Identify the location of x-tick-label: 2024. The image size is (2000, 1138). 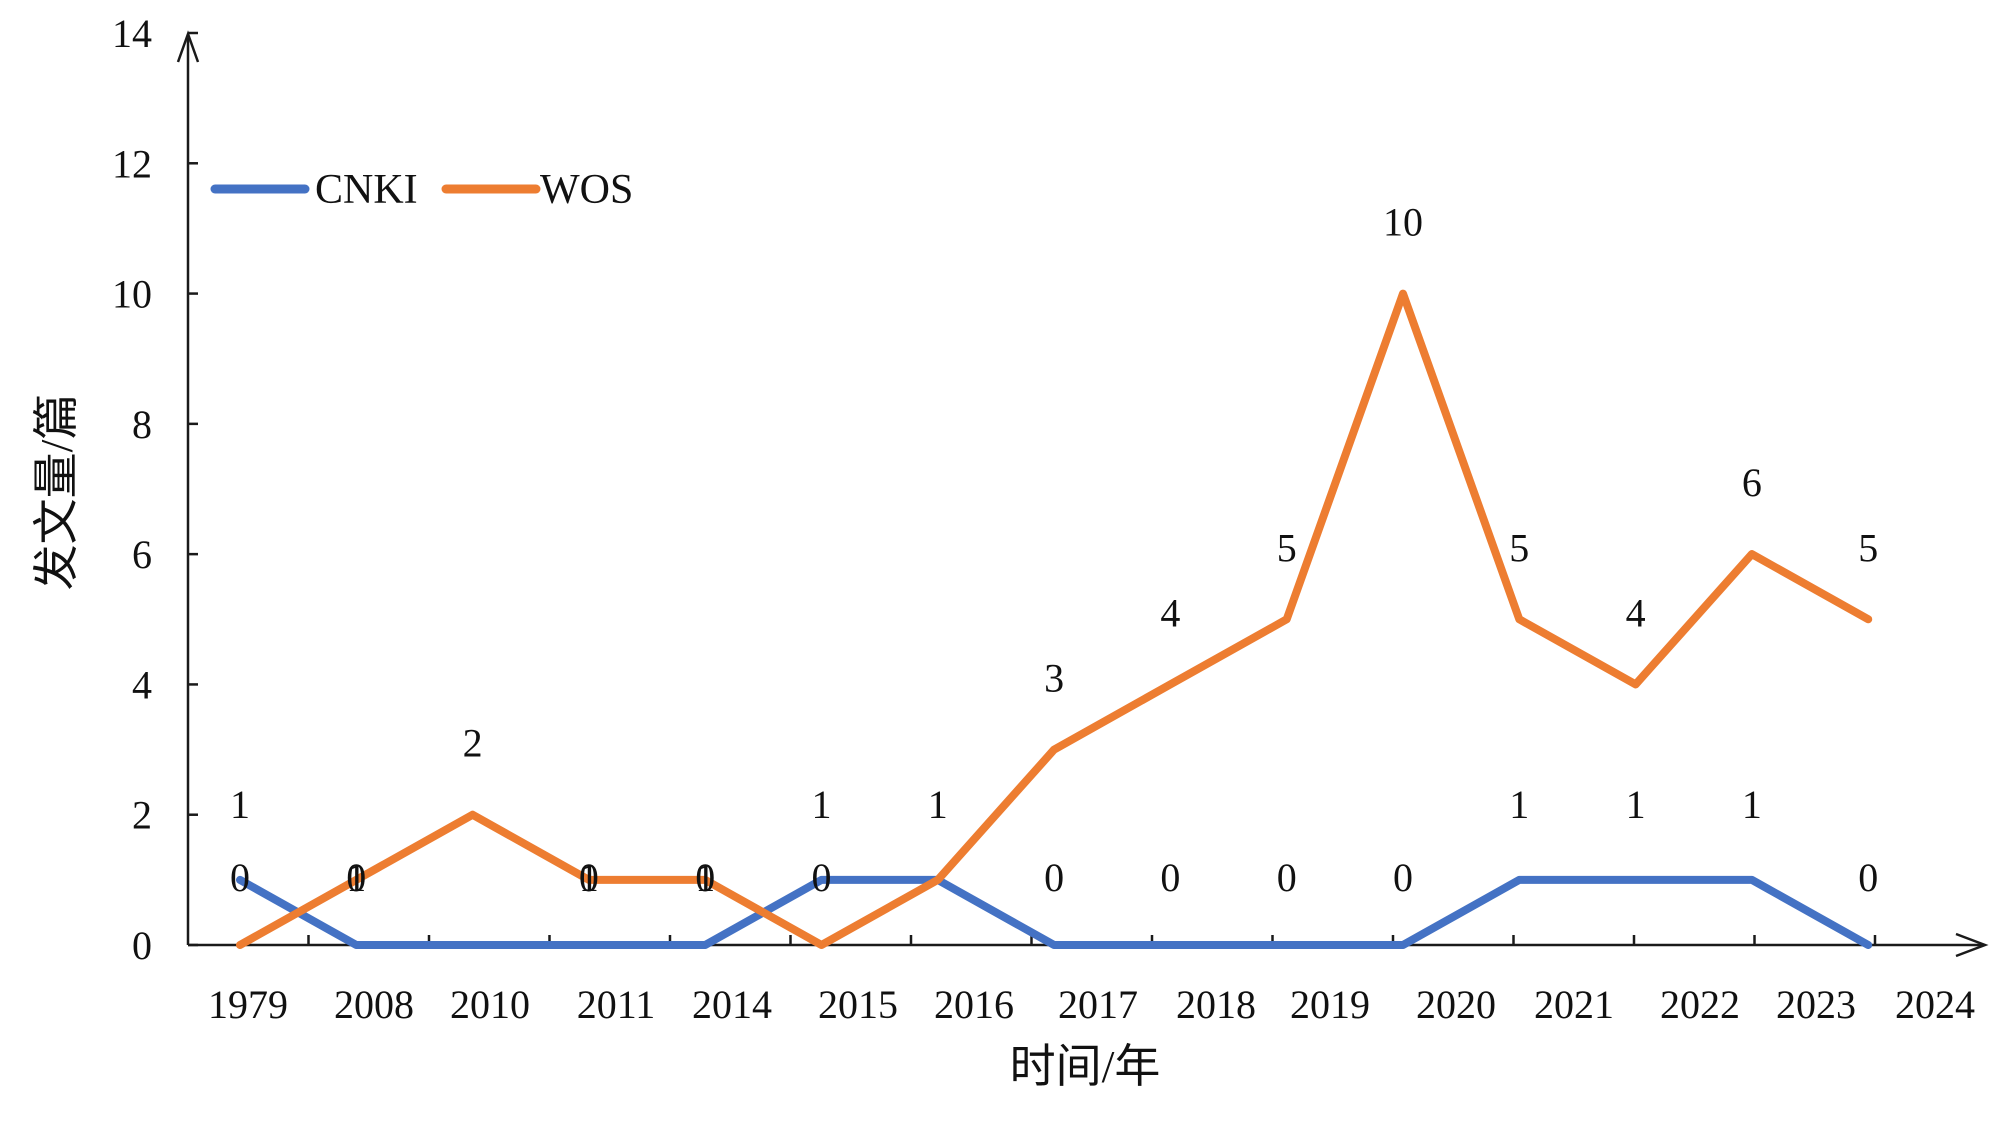
(1935, 1004).